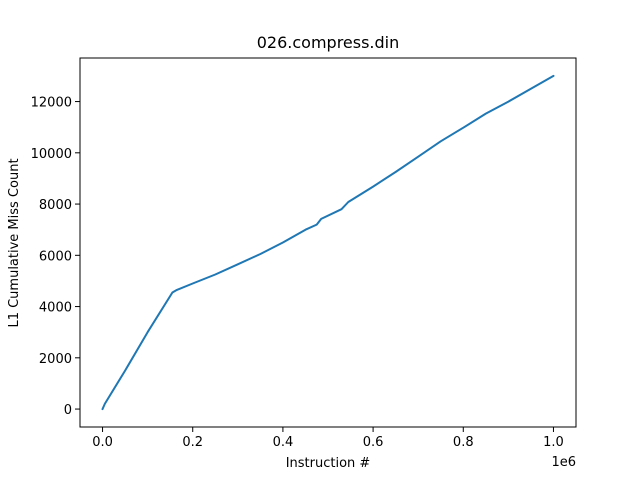 The width and height of the screenshot is (640, 480). Describe the element at coordinates (55, 359) in the screenshot. I see `y-tick-label: 2000` at that location.